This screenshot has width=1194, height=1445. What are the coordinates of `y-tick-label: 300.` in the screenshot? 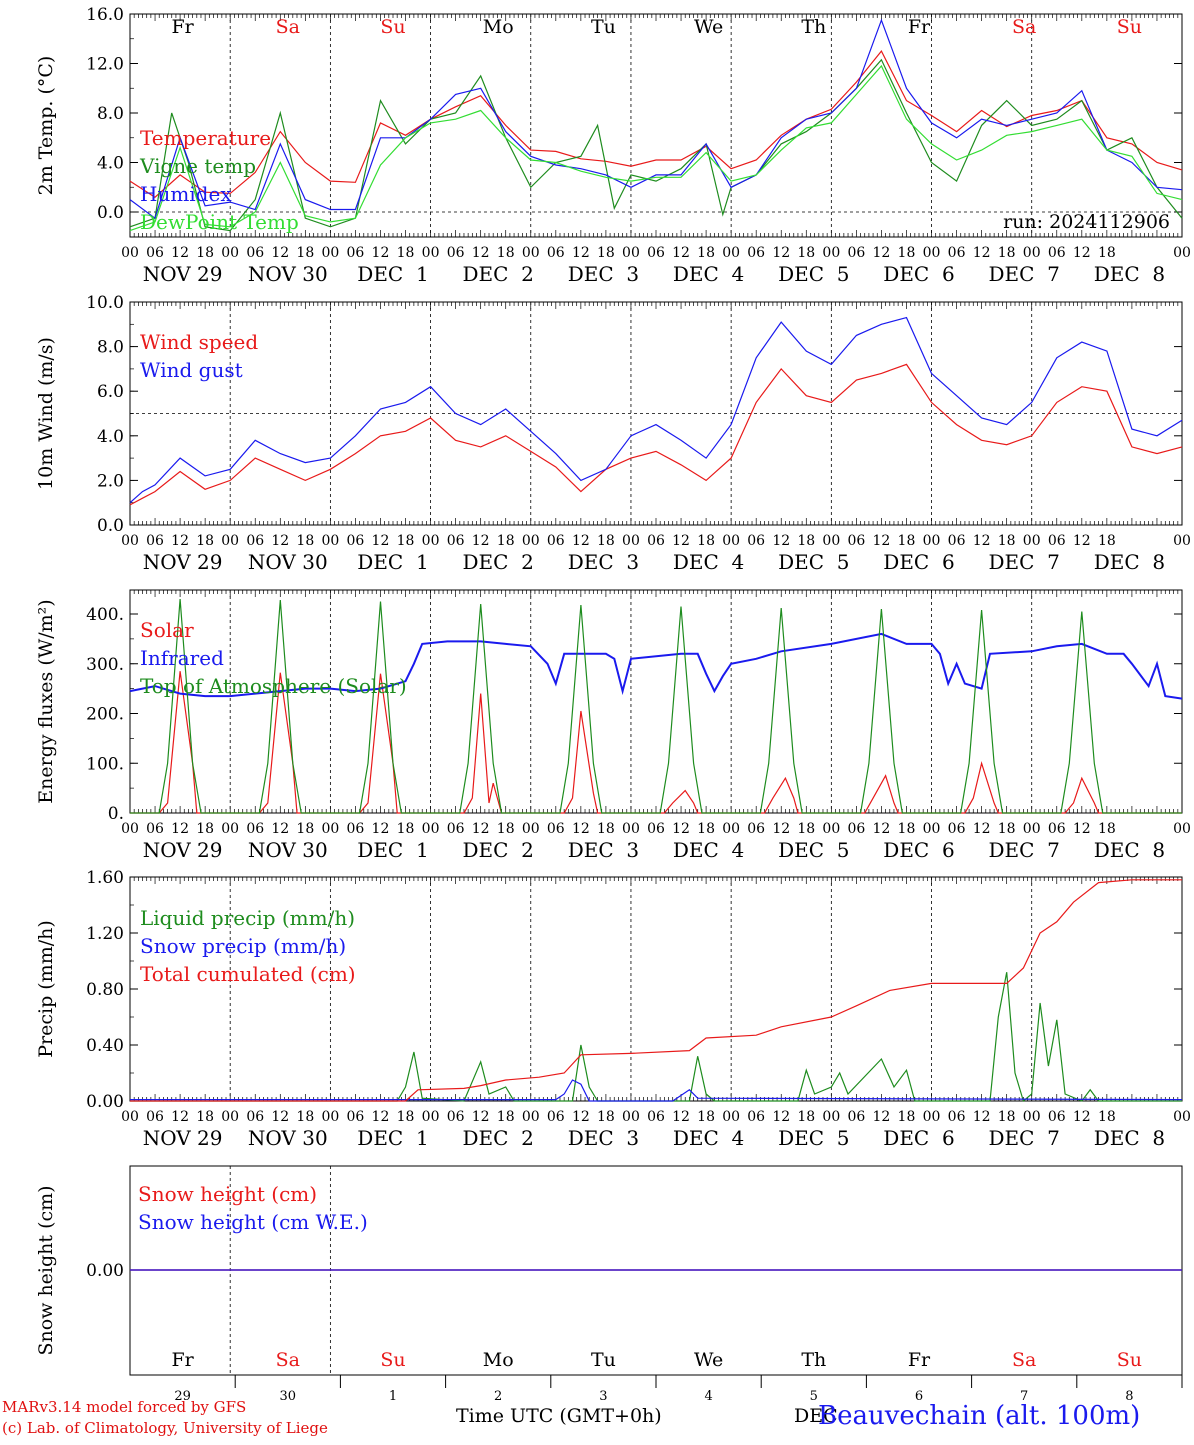 It's located at (105, 665).